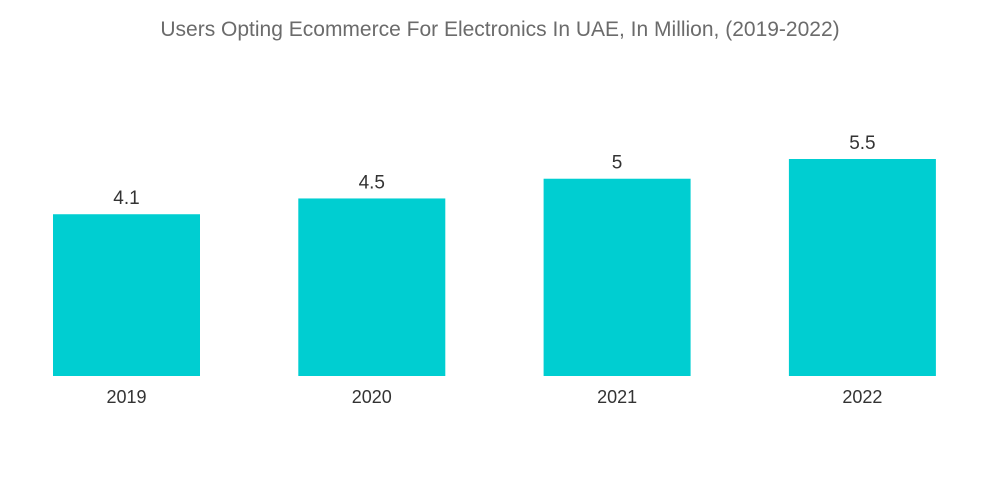  Describe the element at coordinates (862, 267) in the screenshot. I see `bar-2022` at that location.